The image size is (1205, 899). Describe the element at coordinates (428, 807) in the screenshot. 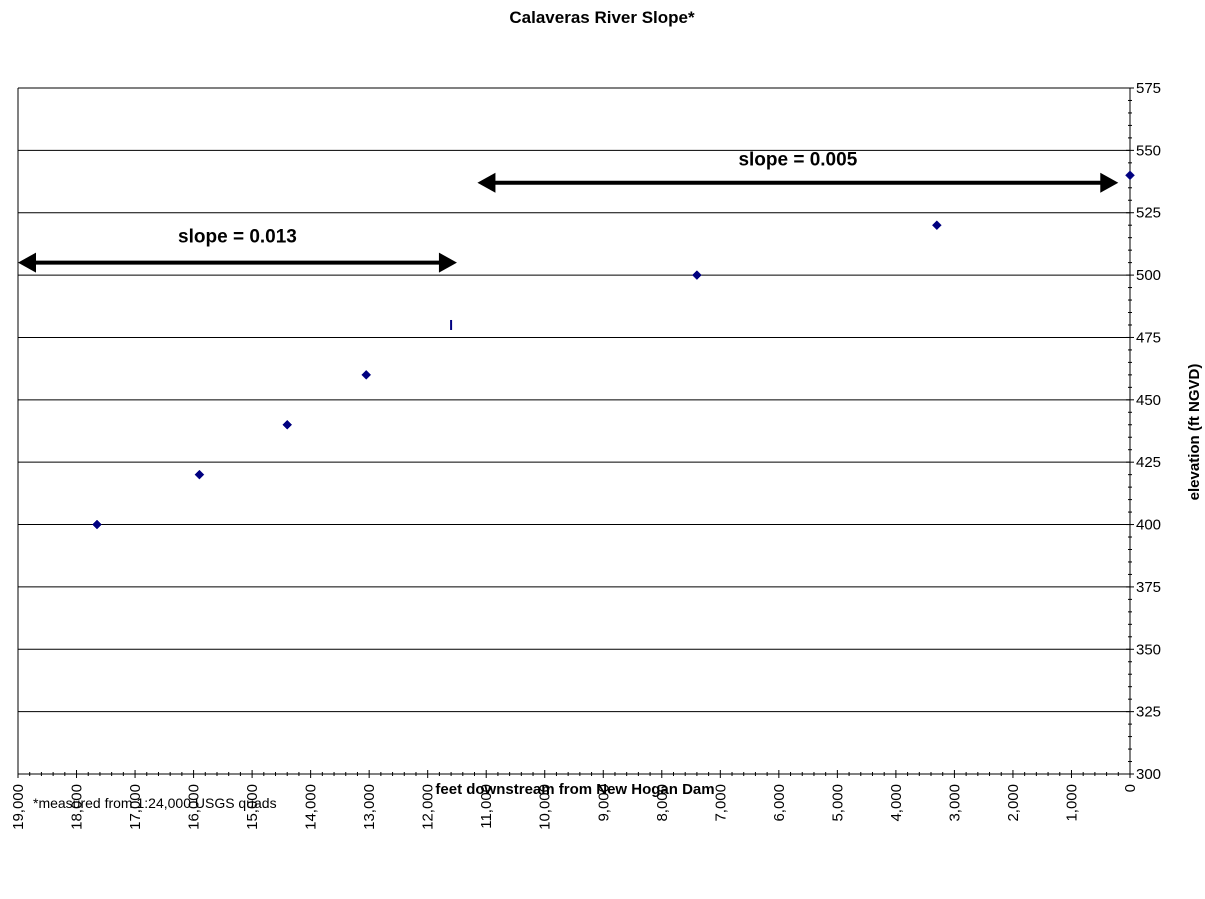

I see `x-tick-label: 12,000` at that location.